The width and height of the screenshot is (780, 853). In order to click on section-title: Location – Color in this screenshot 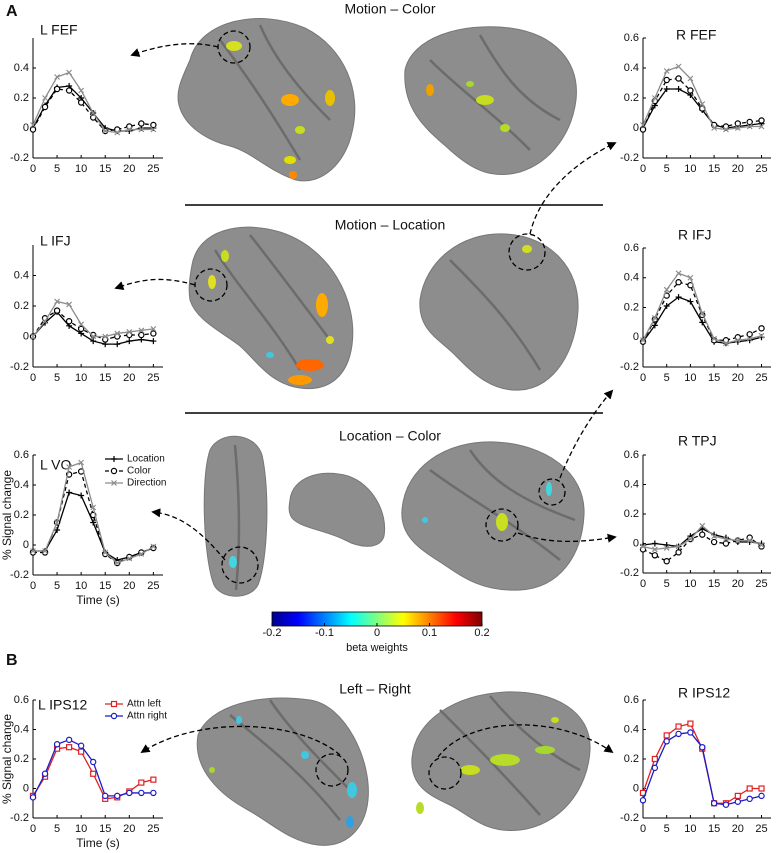, I will do `click(390, 436)`.